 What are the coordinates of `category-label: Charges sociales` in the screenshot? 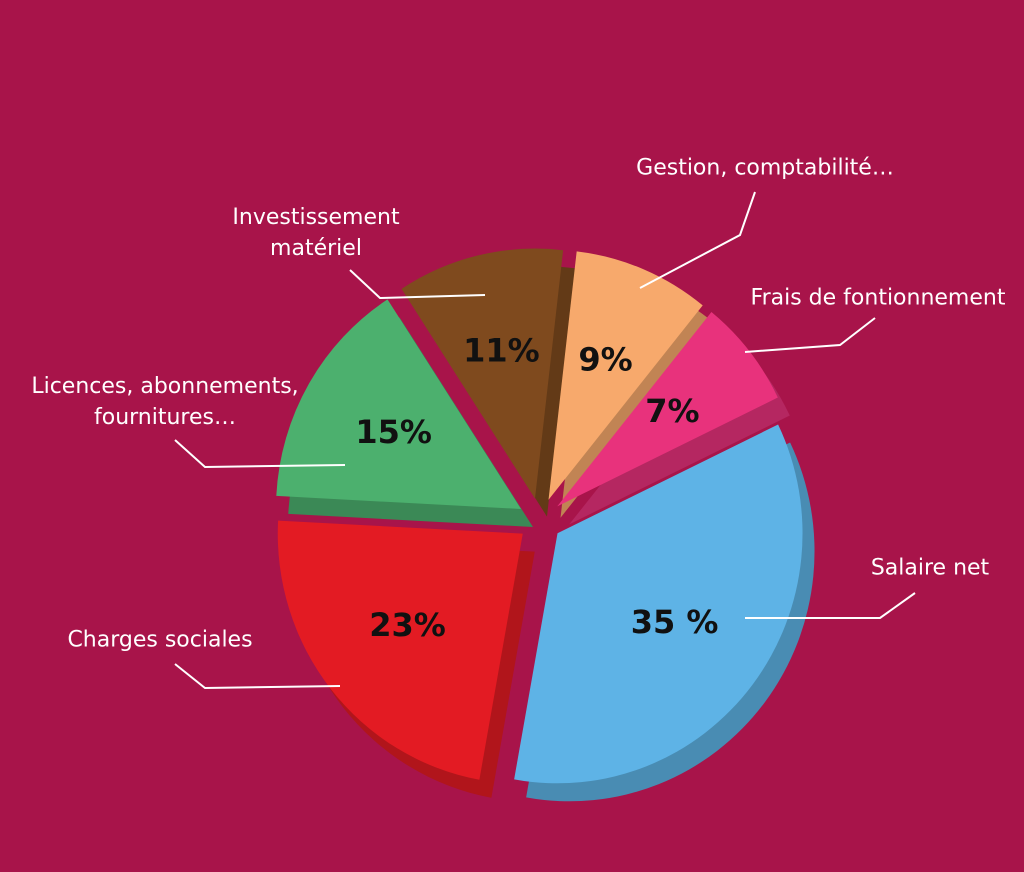 It's located at (160, 640).